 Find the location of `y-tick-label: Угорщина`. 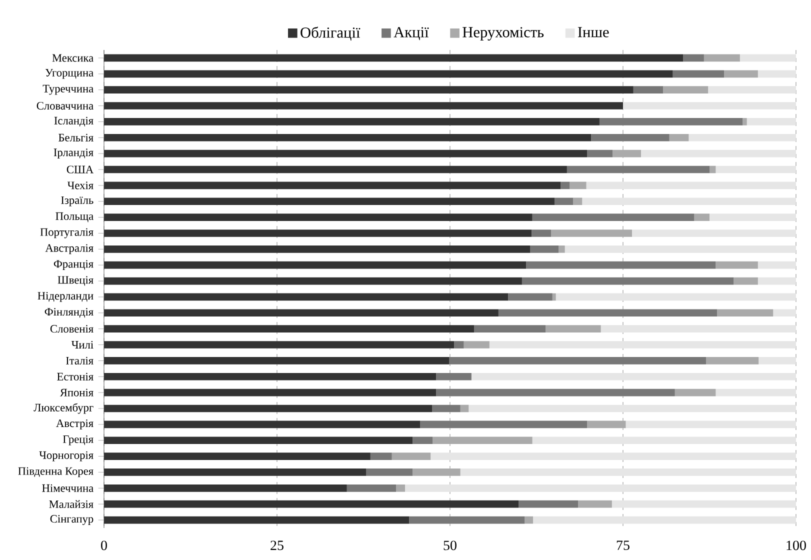

y-tick-label: Угорщина is located at coordinates (69, 73).